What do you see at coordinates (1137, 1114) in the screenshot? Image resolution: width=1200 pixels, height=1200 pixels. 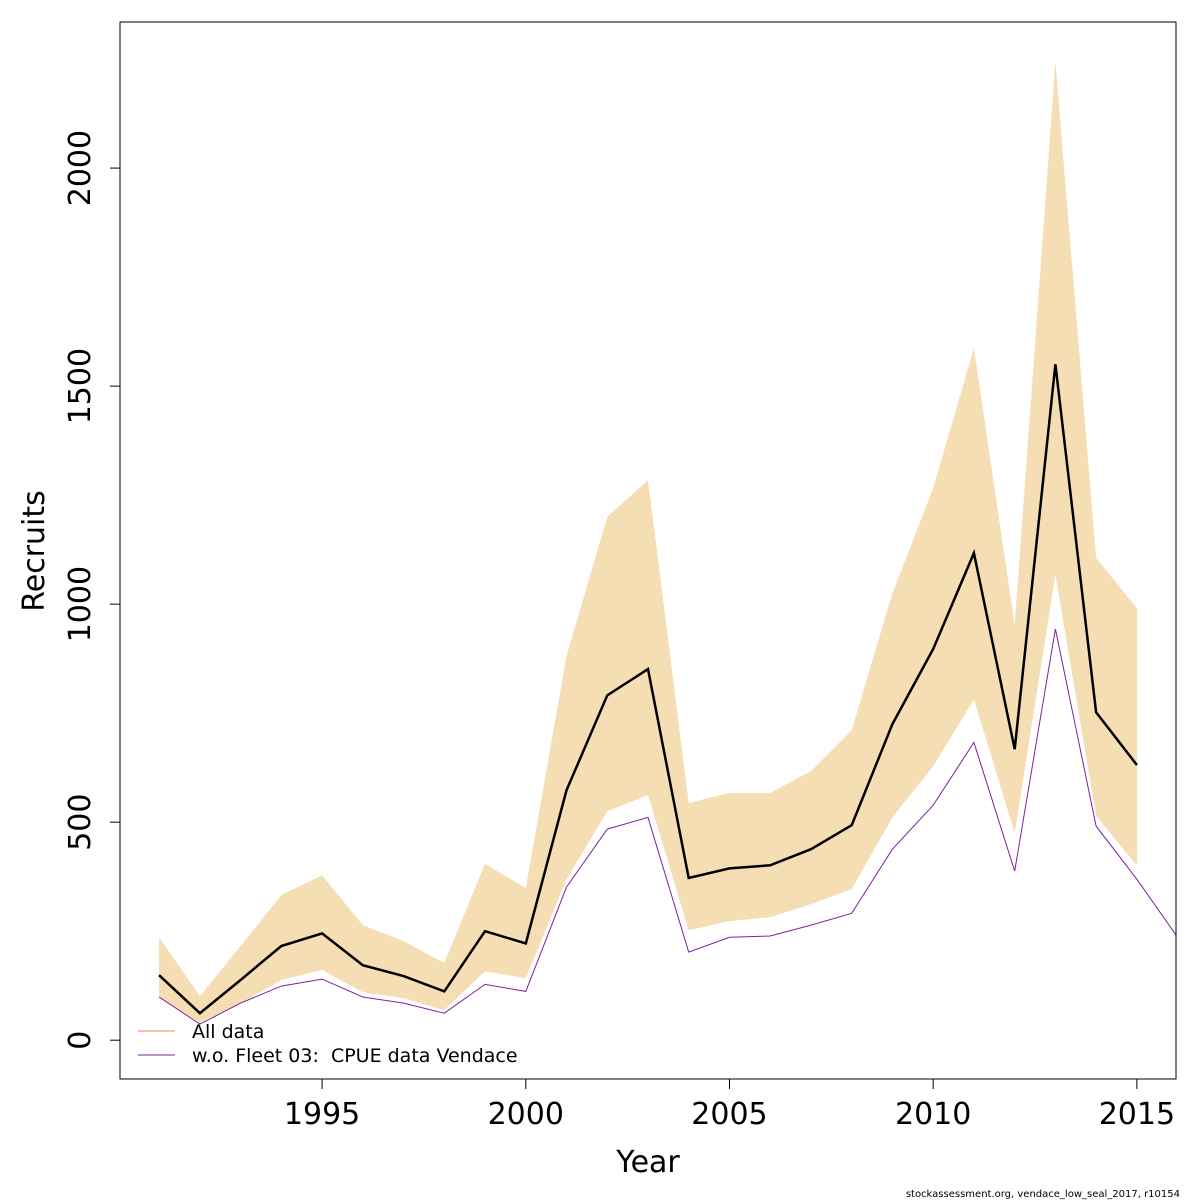 I see `x-tick-label: 2015` at bounding box center [1137, 1114].